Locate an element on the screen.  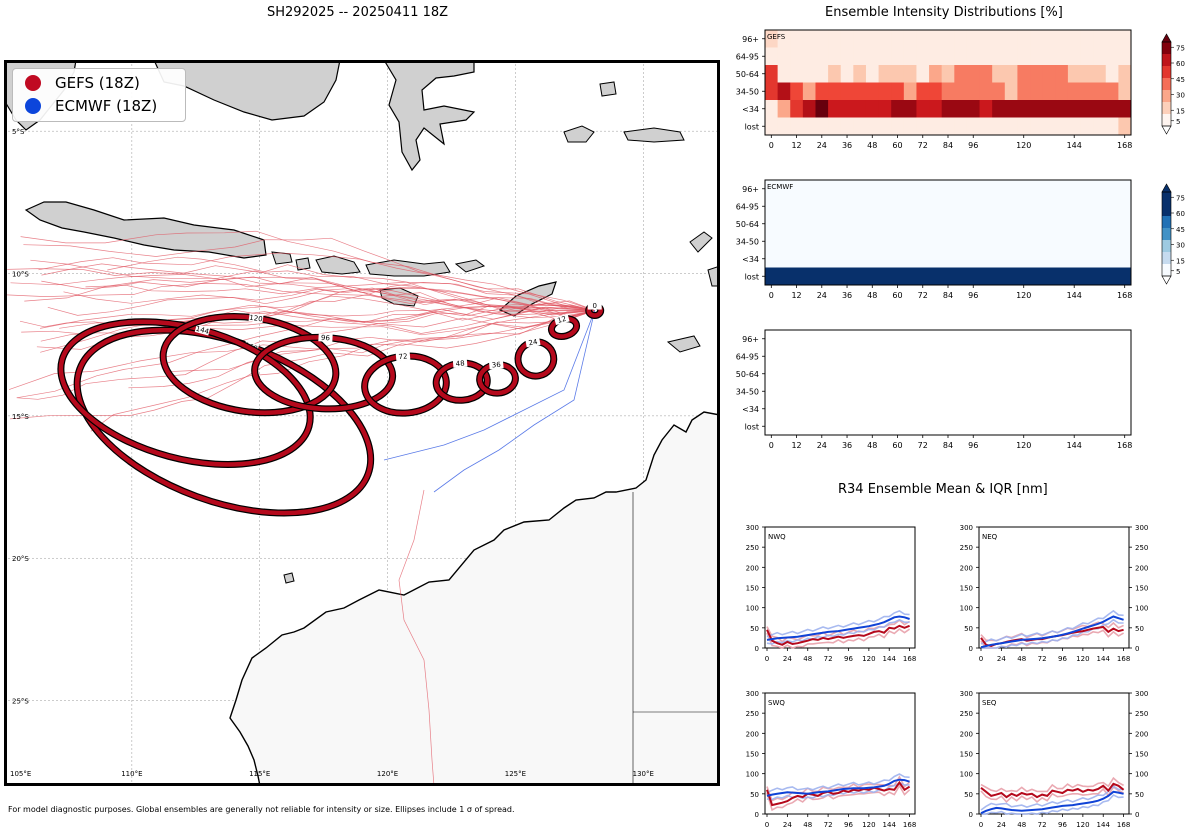
heatmap-xtick-label: 84 is located at coordinates (948, 295).